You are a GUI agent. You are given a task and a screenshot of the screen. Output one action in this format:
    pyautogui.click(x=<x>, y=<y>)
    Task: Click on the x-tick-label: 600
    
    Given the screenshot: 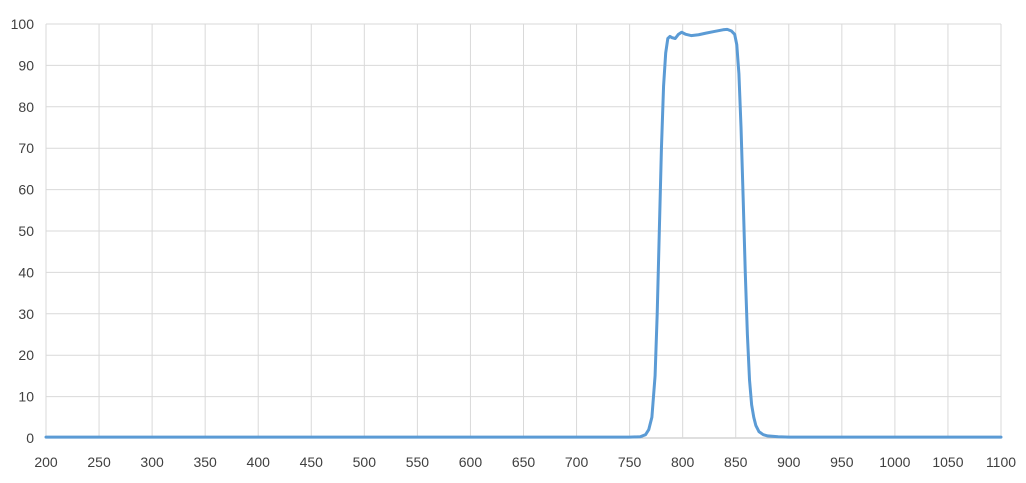 What is the action you would take?
    pyautogui.click(x=471, y=462)
    